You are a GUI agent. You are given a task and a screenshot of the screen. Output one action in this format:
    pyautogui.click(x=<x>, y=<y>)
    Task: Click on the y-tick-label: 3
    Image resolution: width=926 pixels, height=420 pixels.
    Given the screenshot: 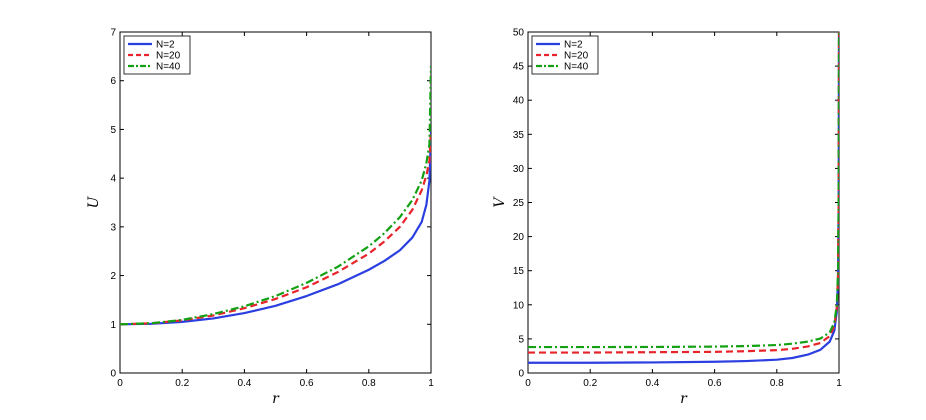 What is the action you would take?
    pyautogui.click(x=113, y=227)
    